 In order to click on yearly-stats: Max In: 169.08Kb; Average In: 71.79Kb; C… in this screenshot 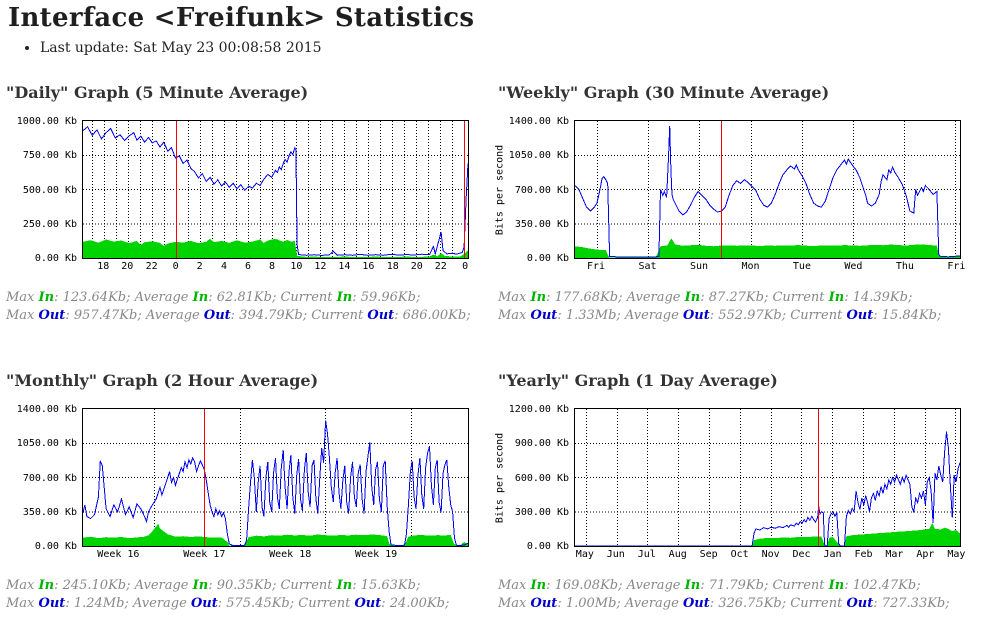, I will do `click(744, 595)`.